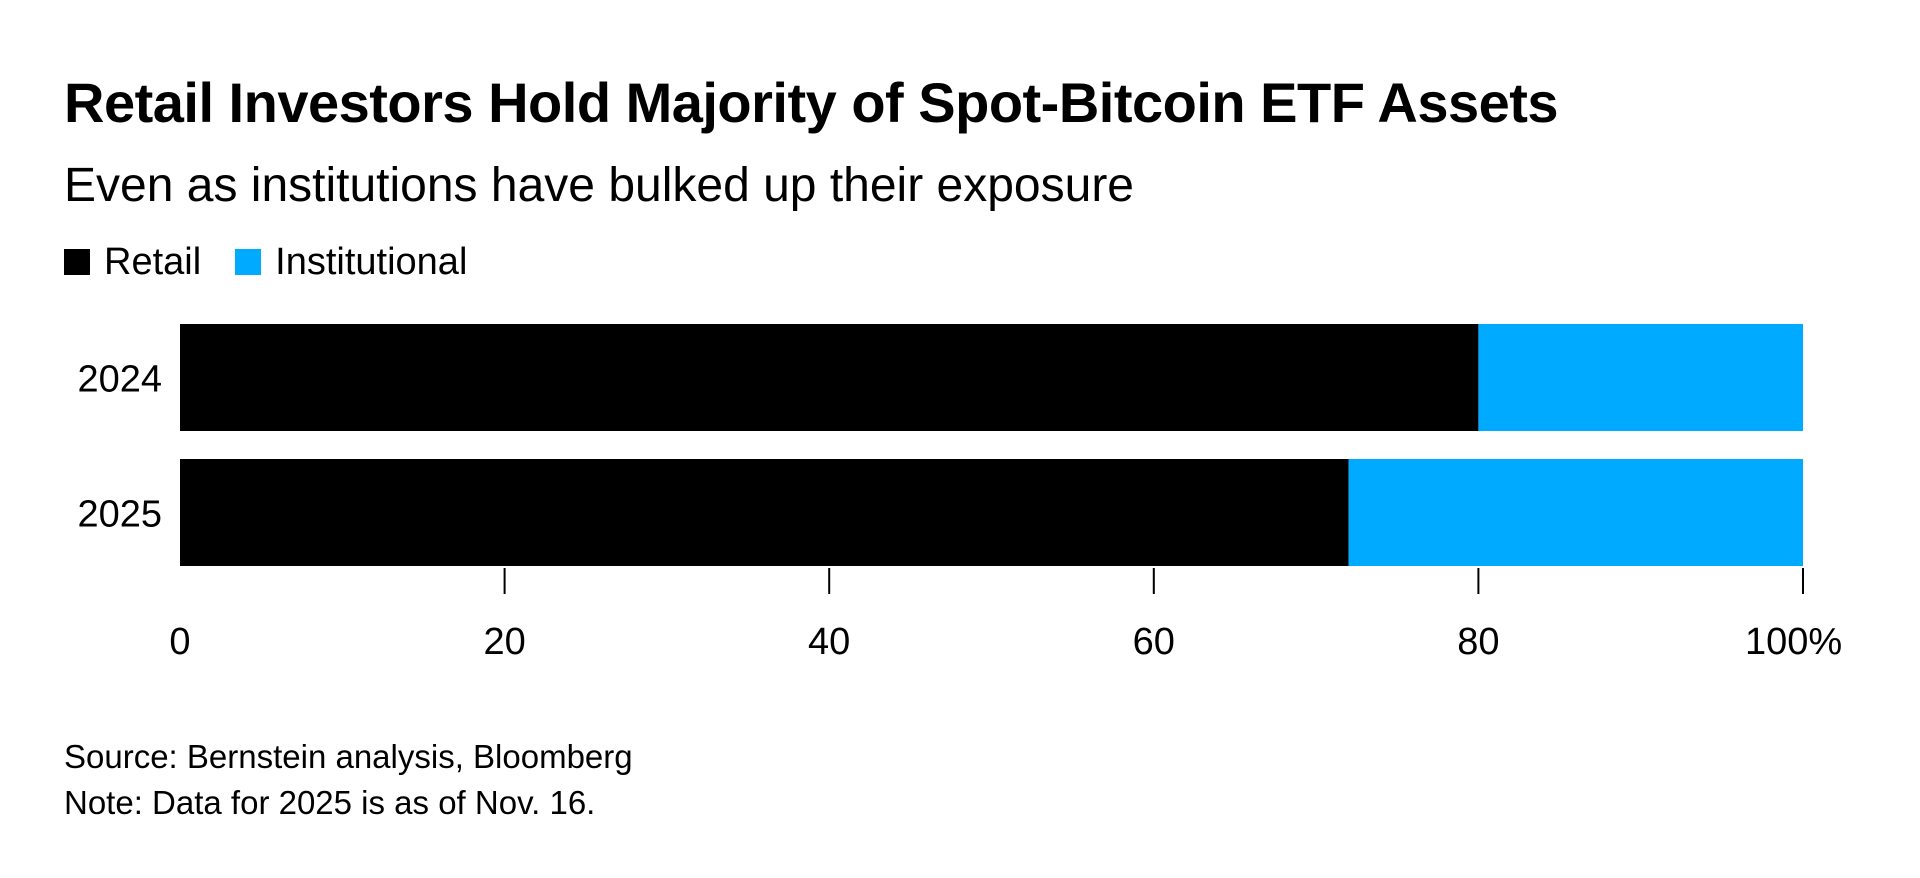 Image resolution: width=1920 pixels, height=878 pixels. I want to click on source-note: Source: Bernstein analysis, Bloomberg, so click(348, 756).